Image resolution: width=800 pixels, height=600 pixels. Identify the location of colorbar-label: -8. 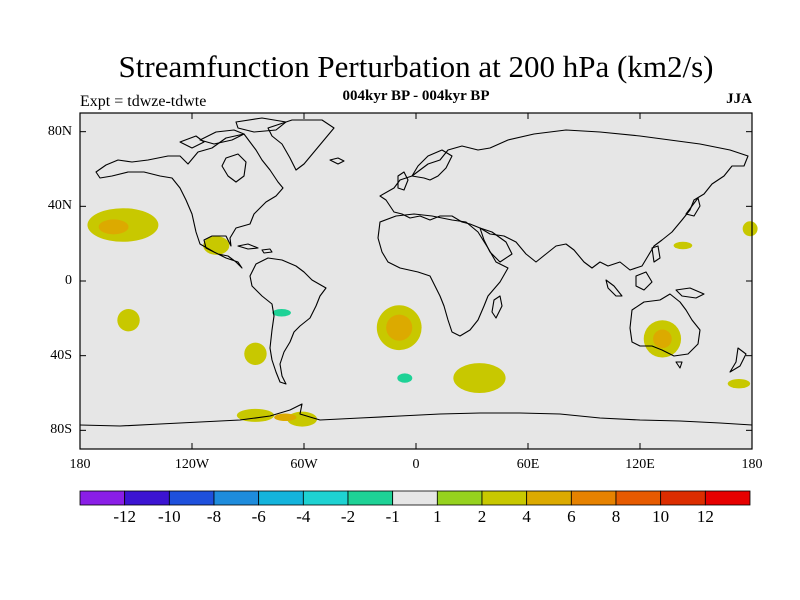
(214, 516).